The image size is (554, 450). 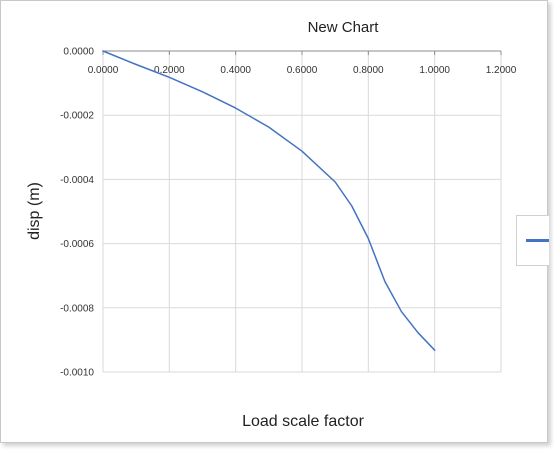 I want to click on y-tick-label: -0.0010, so click(x=77, y=373).